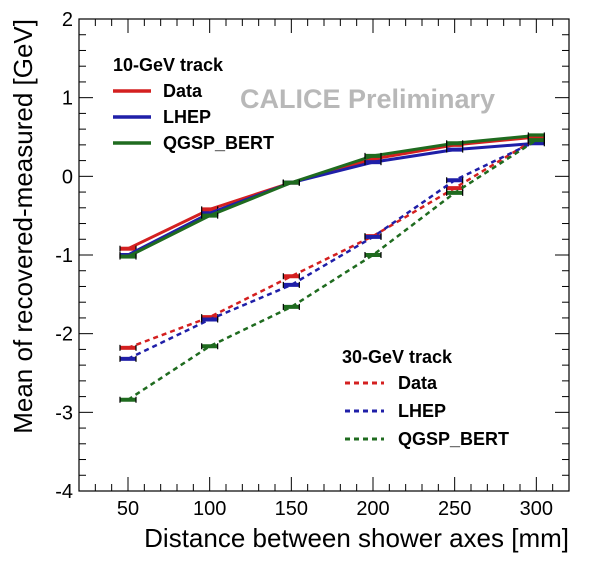  I want to click on y-axis-title: Mean of recovered-measured [GeV], so click(23, 226).